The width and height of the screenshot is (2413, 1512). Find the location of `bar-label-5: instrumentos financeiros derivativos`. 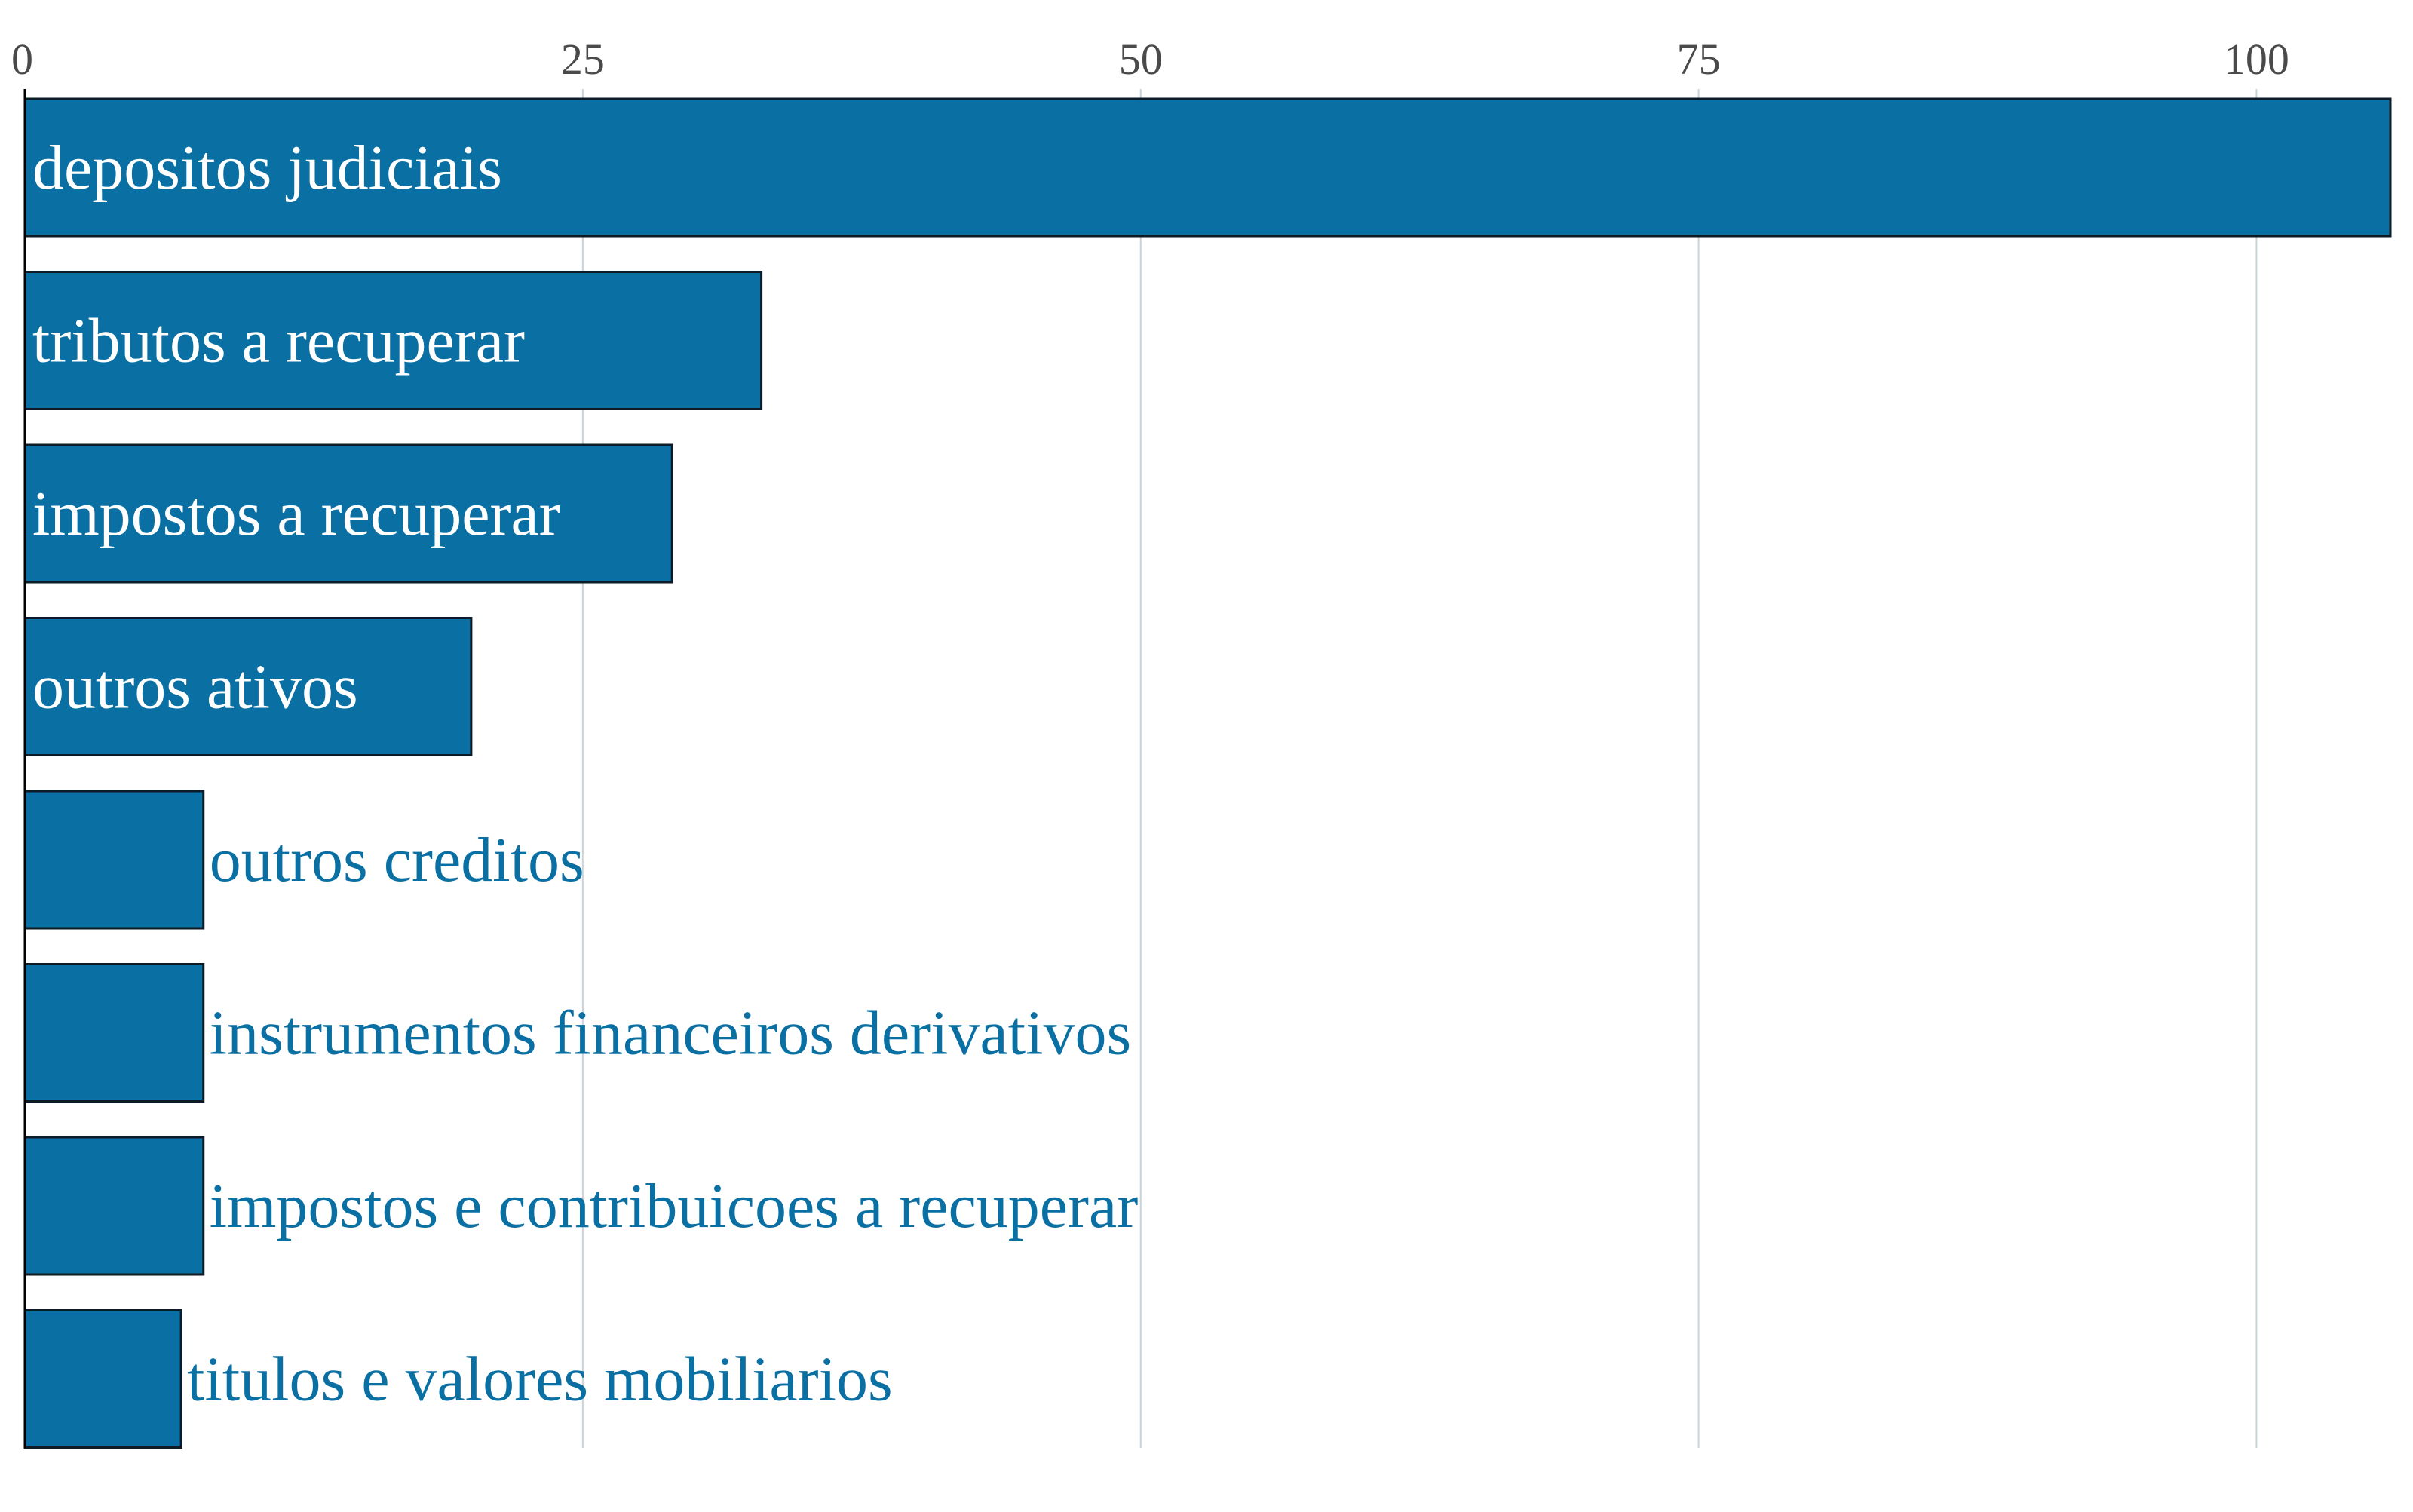

bar-label-5: instrumentos financeiros derivativos is located at coordinates (670, 1033).